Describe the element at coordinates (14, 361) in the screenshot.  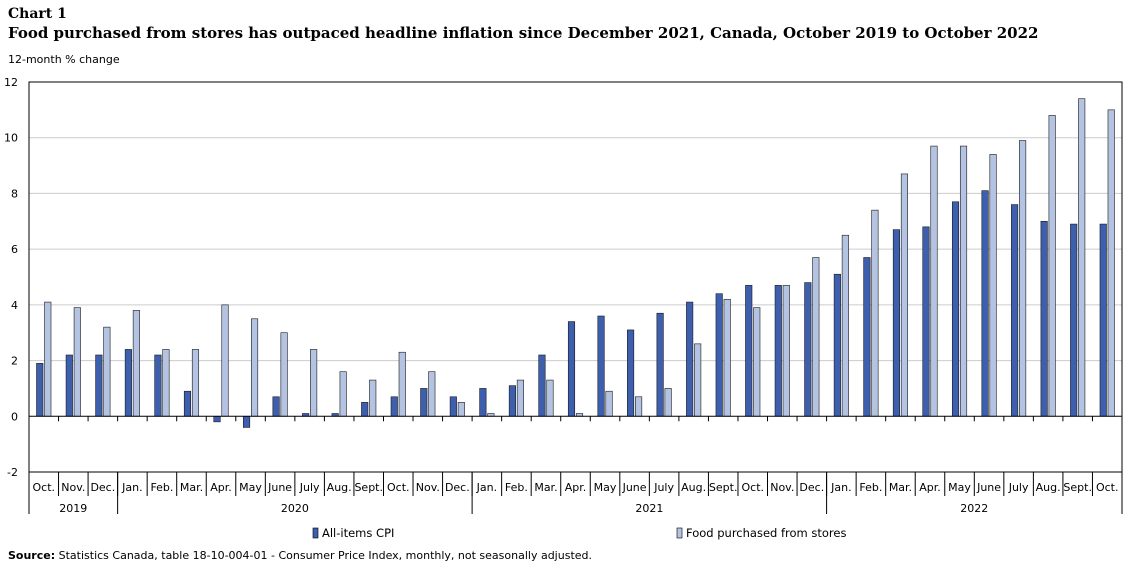
I see `y-tick-label: 2` at that location.